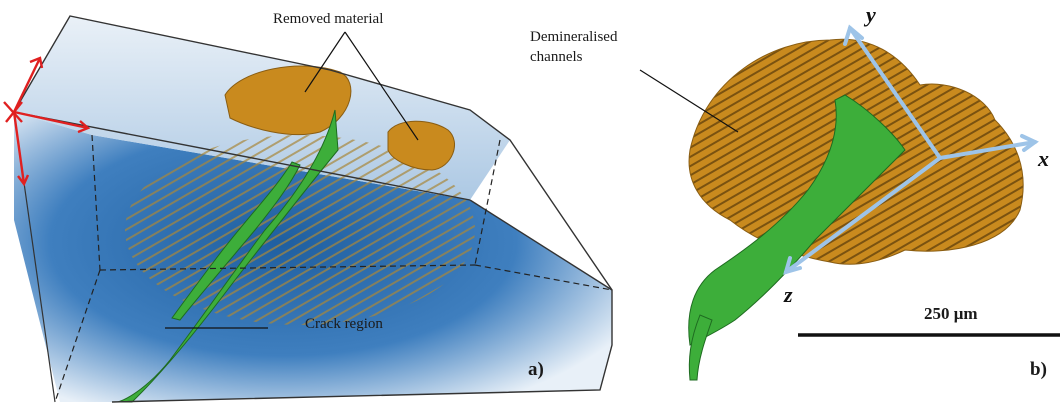 This screenshot has height=403, width=1060. What do you see at coordinates (1038, 369) in the screenshot?
I see `panel-b-label: b)` at bounding box center [1038, 369].